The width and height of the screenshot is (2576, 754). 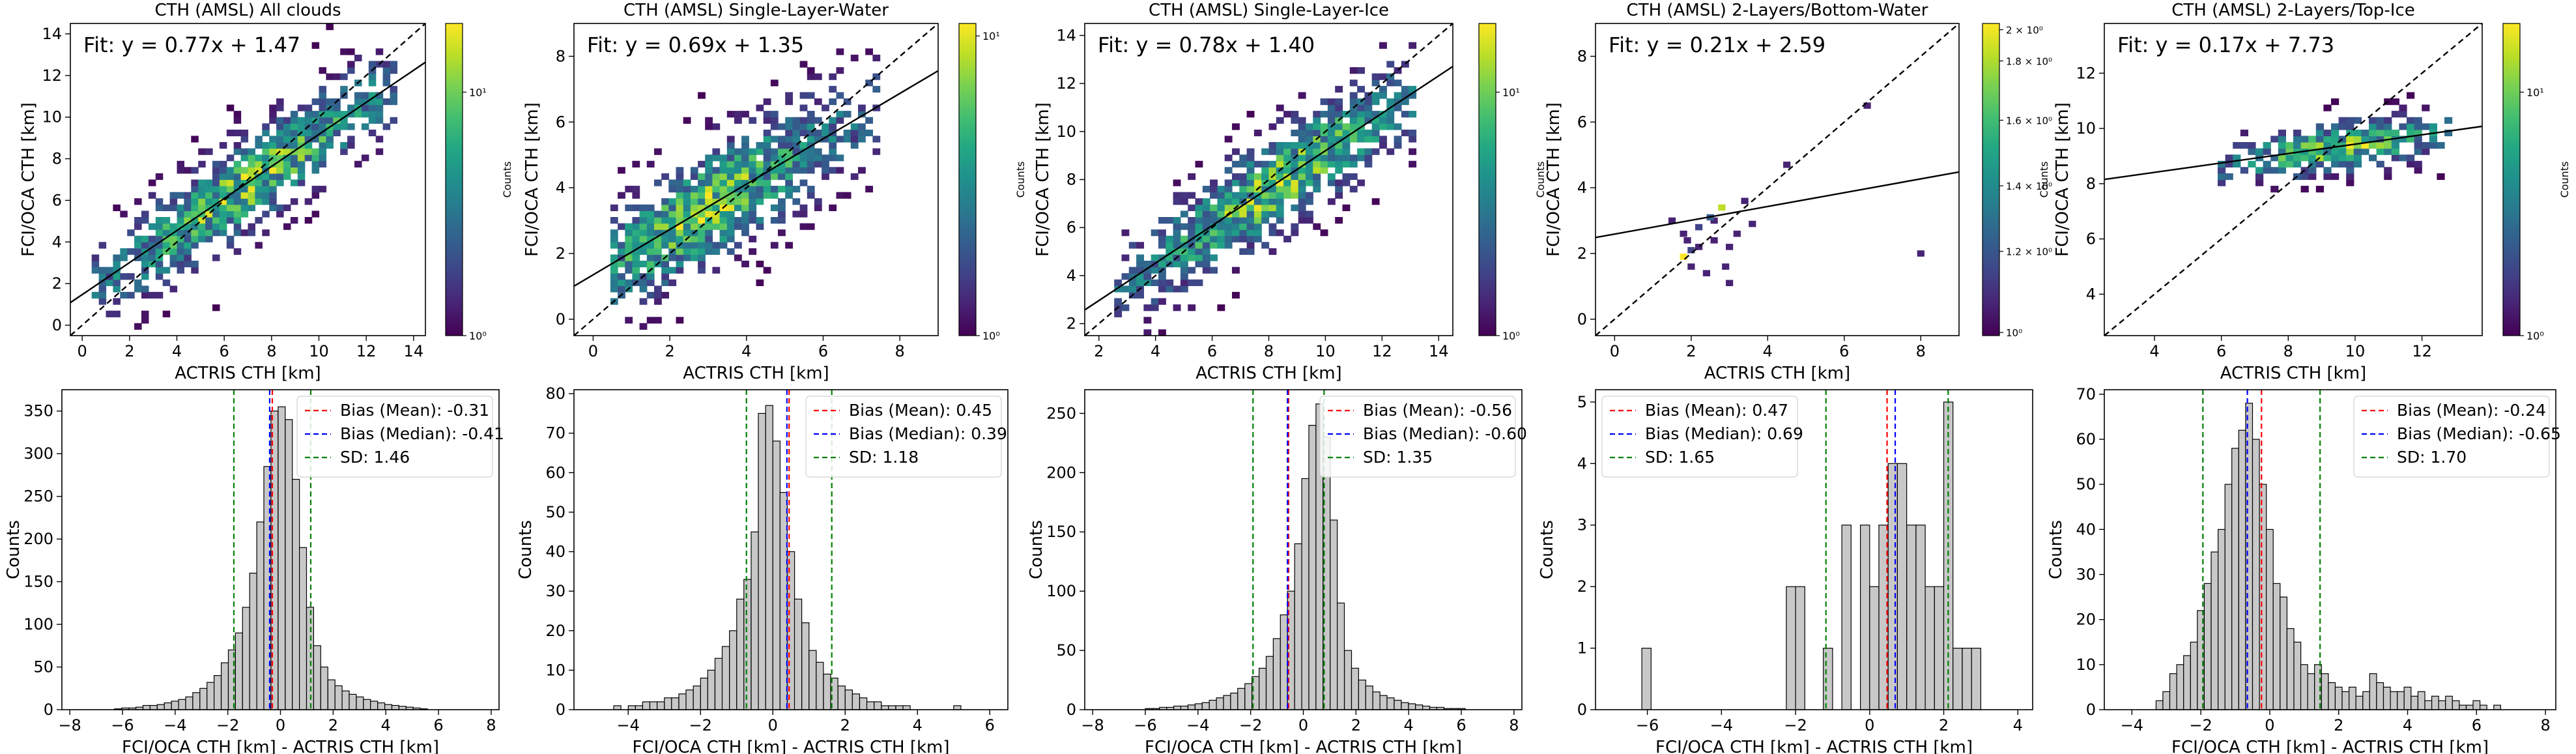 What do you see at coordinates (38, 454) in the screenshot?
I see `y-tick-label: 300` at bounding box center [38, 454].